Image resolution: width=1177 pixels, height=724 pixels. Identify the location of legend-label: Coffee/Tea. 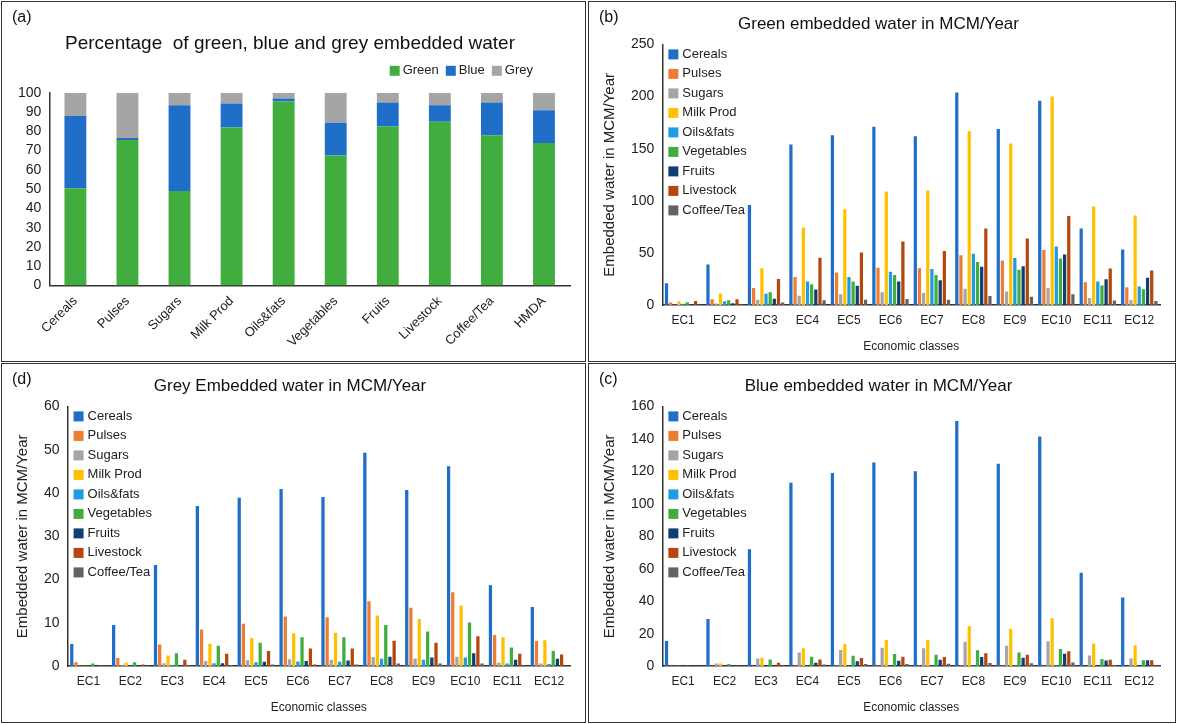
(119, 571).